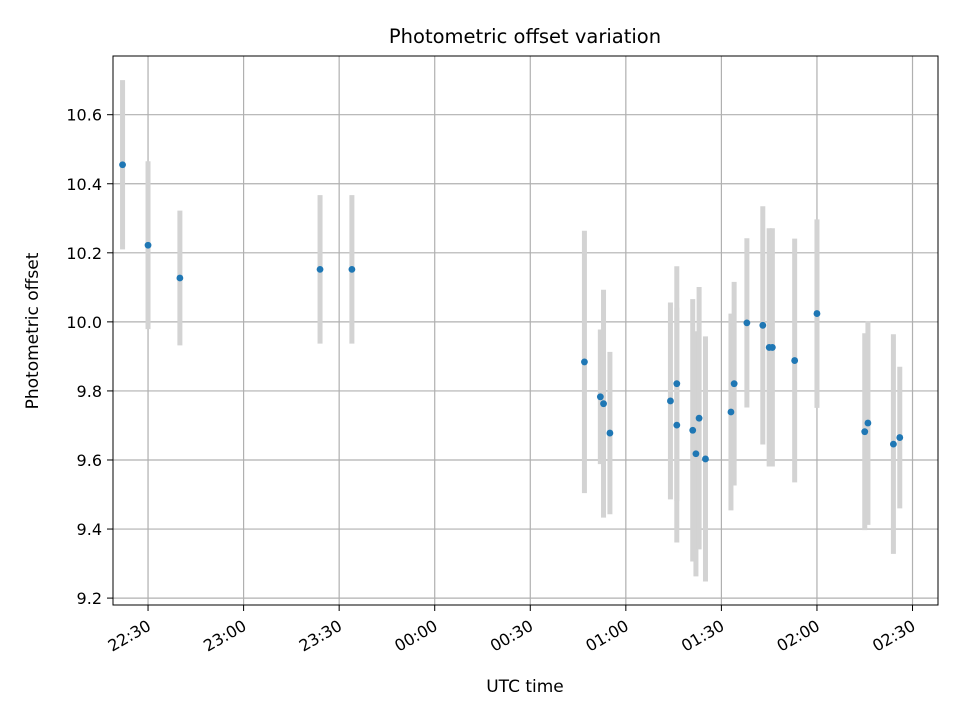 The image size is (960, 720). I want to click on chart-title: Photometric offset variation, so click(525, 36).